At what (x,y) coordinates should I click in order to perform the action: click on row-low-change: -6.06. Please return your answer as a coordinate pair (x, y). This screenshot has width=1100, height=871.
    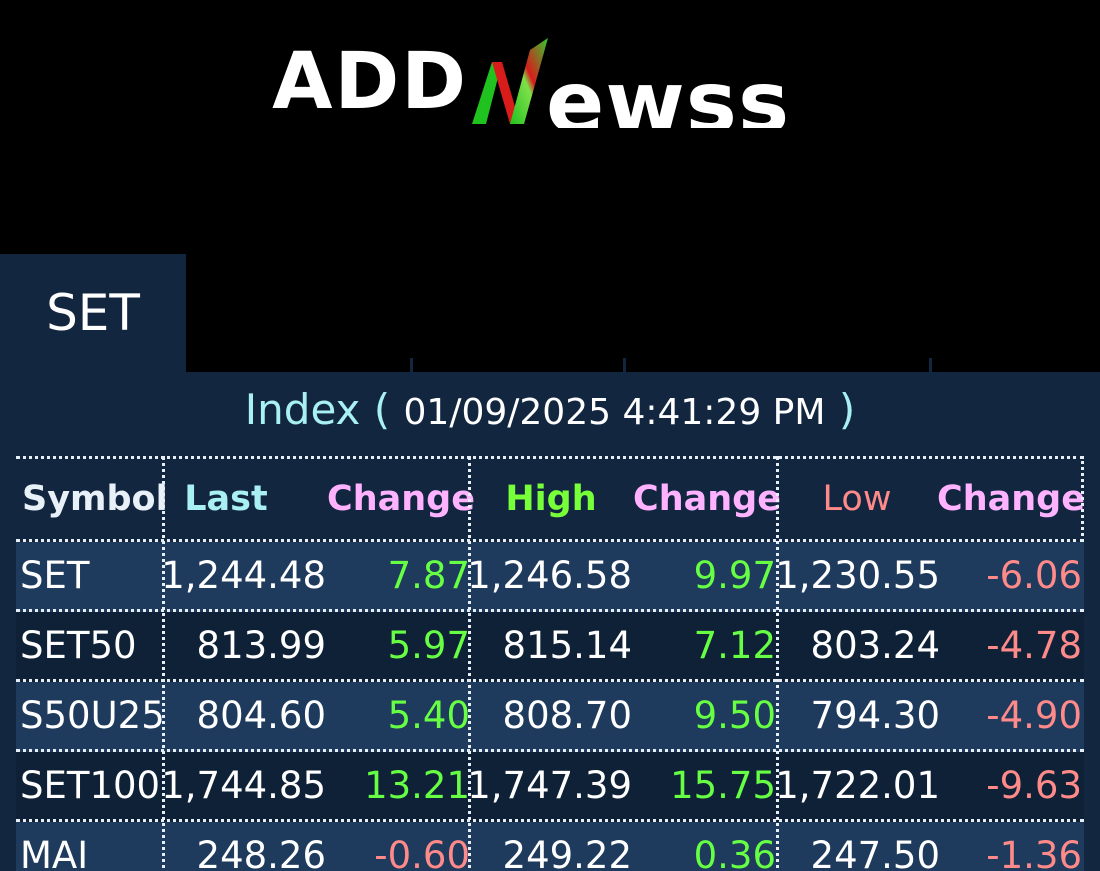
    Looking at the image, I should click on (1034, 575).